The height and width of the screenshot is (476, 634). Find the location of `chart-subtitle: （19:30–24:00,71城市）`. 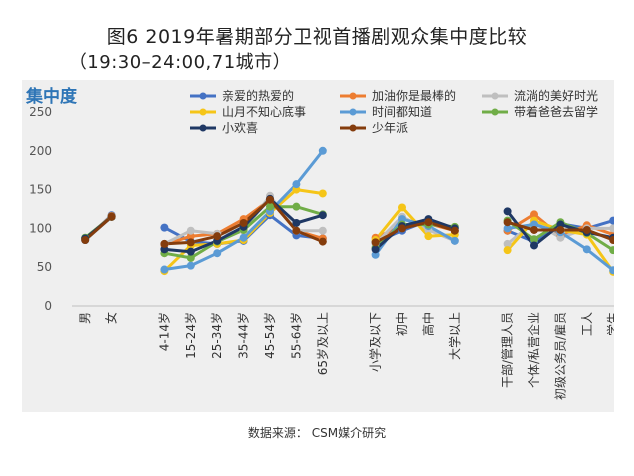

chart-subtitle: （19:30–24:00,71城市） is located at coordinates (180, 62).